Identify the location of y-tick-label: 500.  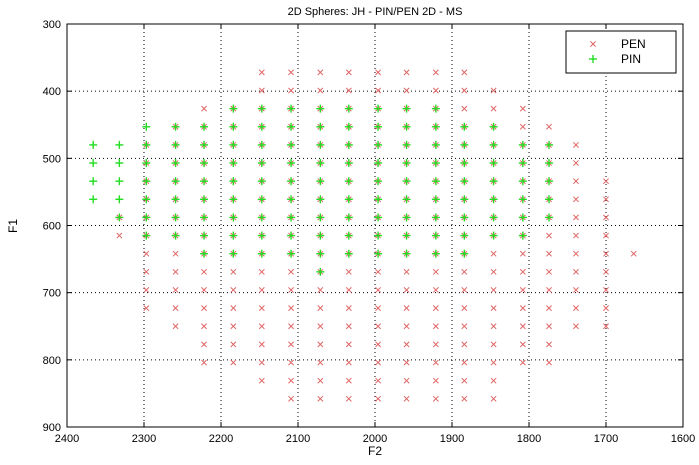
(52, 159).